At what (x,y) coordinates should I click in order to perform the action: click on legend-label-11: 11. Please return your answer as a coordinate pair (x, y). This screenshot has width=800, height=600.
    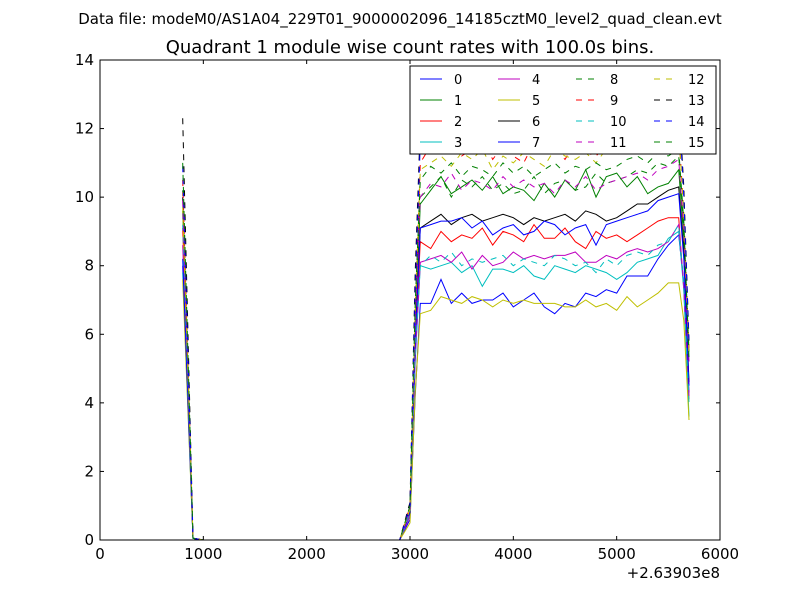
    Looking at the image, I should click on (618, 143).